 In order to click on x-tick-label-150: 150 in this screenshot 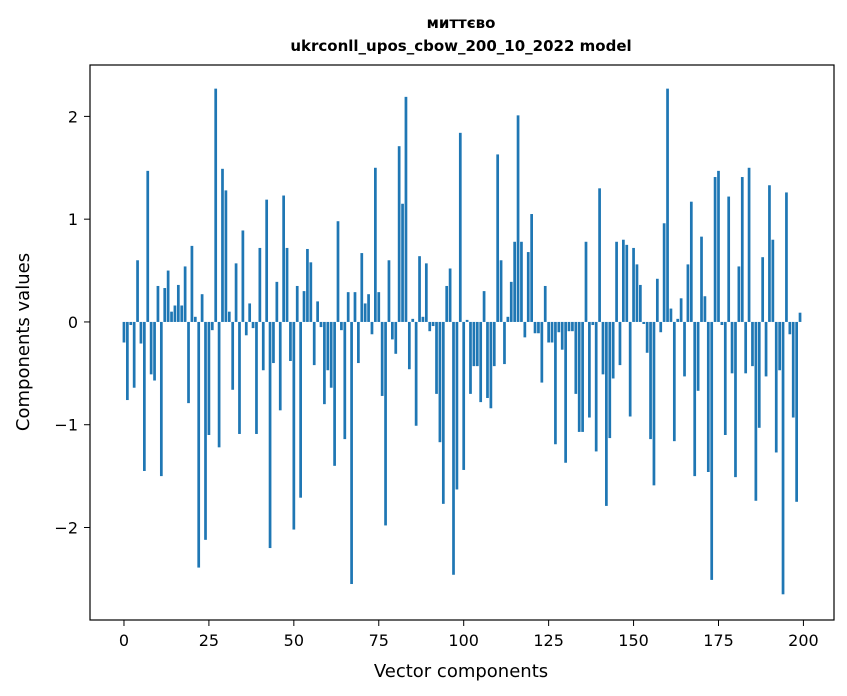, I will do `click(633, 640)`.